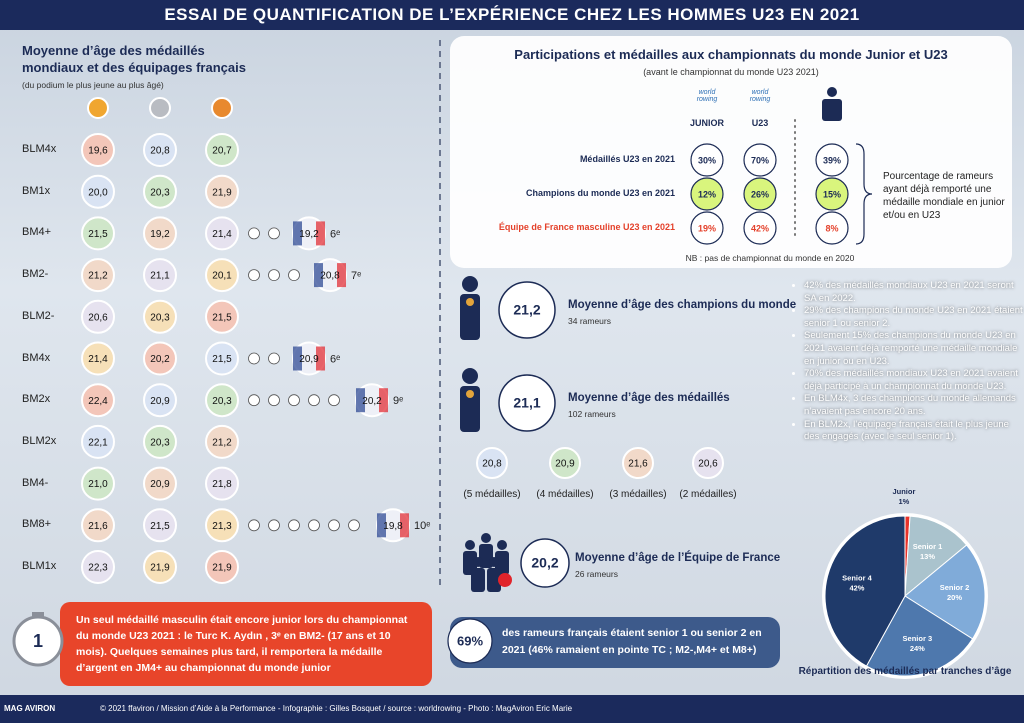 The height and width of the screenshot is (723, 1024). I want to click on pie-label: Senior 2, so click(955, 587).